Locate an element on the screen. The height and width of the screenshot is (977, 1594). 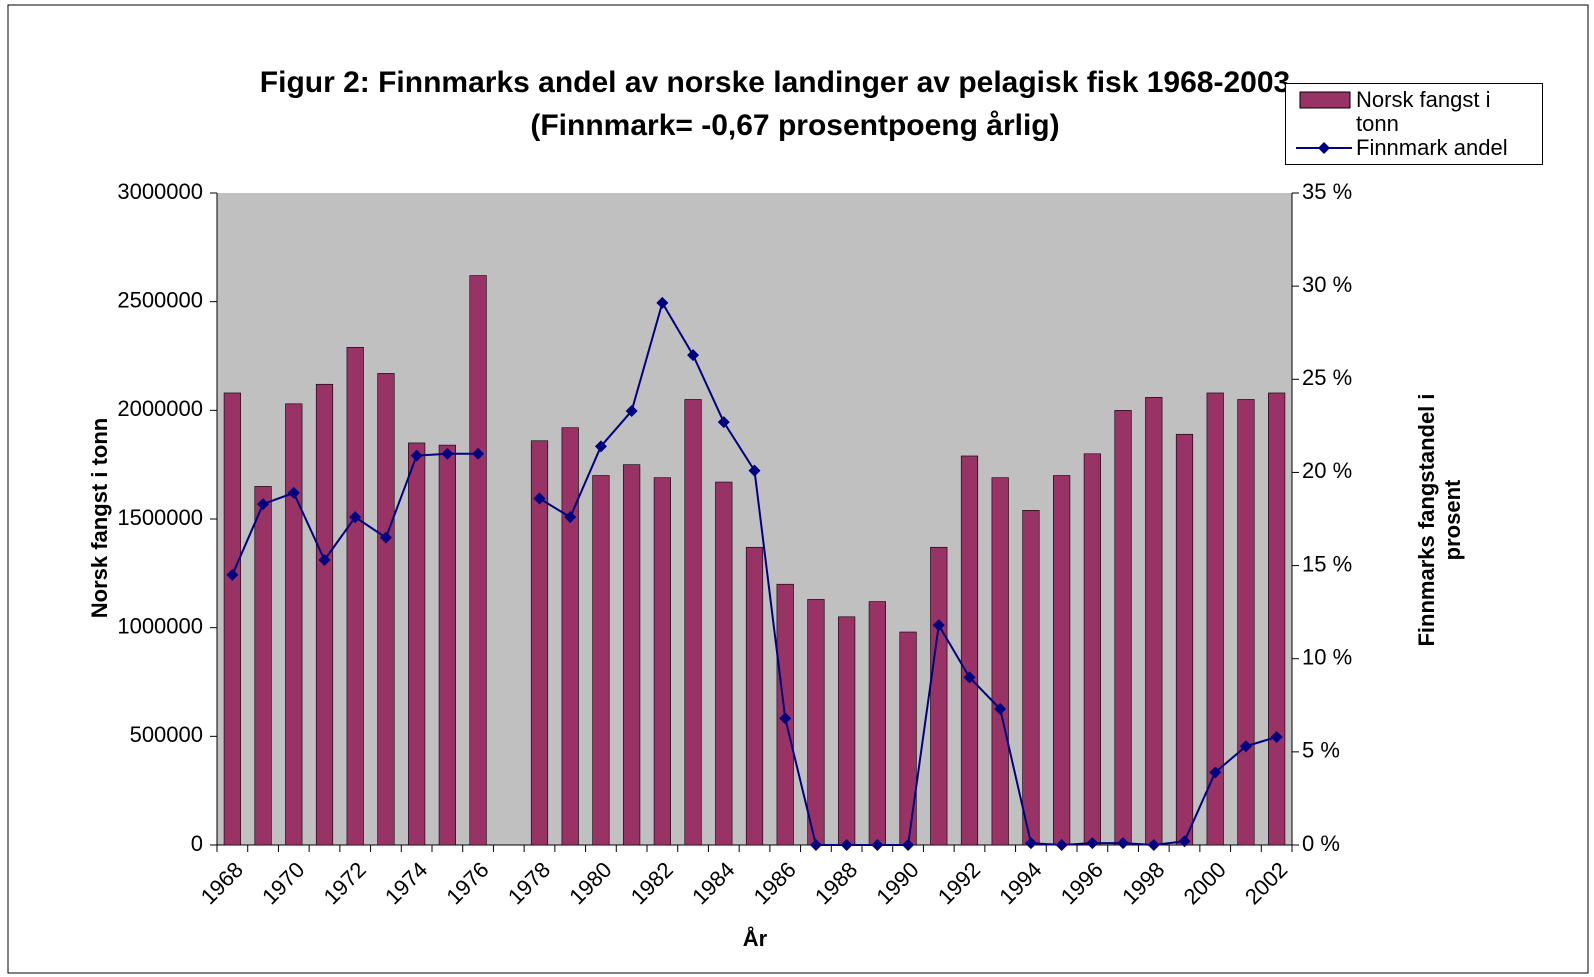
legend-swatch is located at coordinates (1325, 100).